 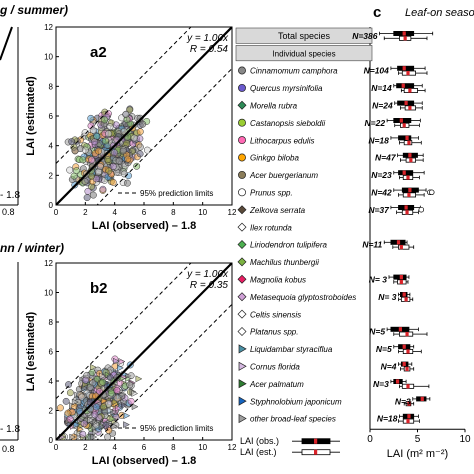 I want to click on row-label: Ginkgo biloba, so click(x=274, y=158).